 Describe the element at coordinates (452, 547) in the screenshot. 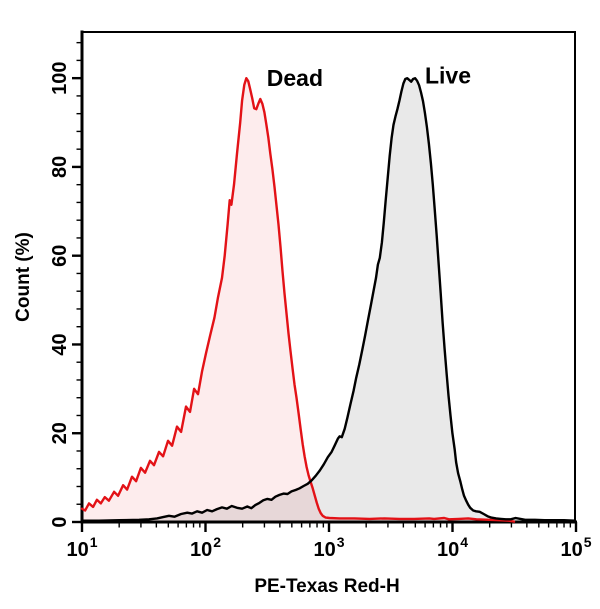

I see `x-tick-label: 10⁴` at that location.